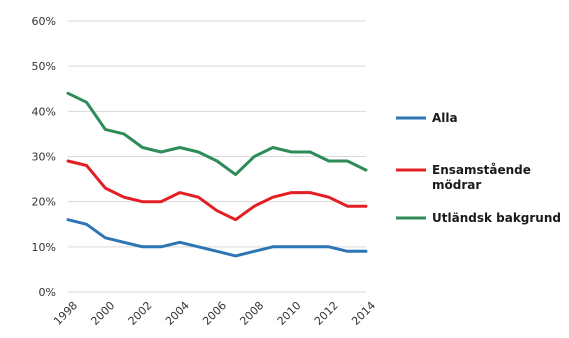  Describe the element at coordinates (251, 313) in the screenshot. I see `x-tick-label: 2008` at that location.